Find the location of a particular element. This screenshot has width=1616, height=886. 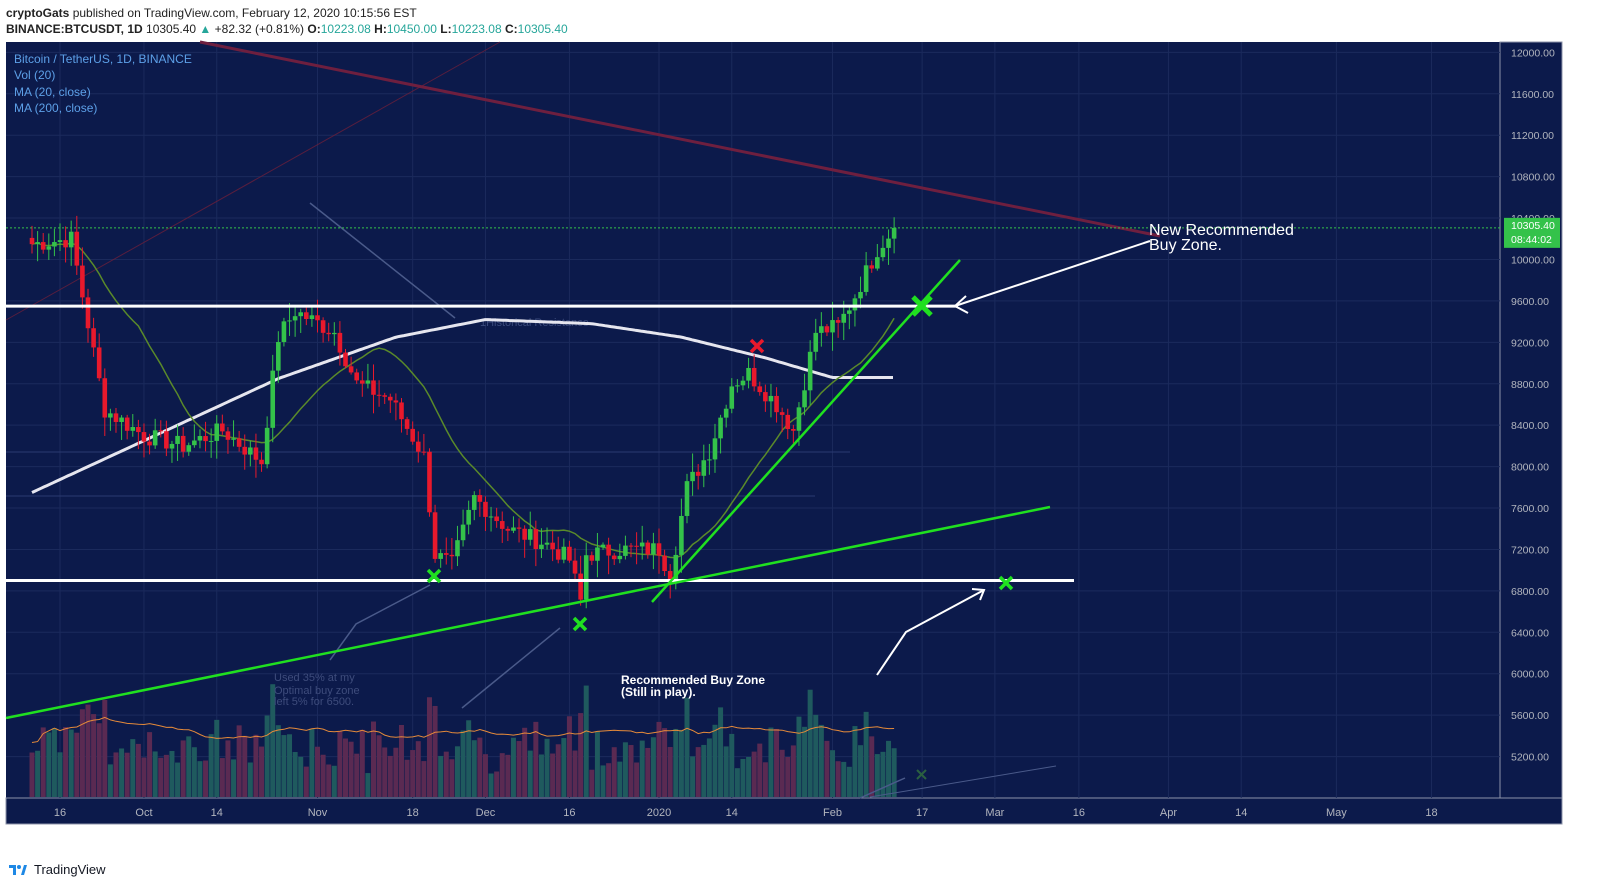

price-tick-label: 11600.00 is located at coordinates (1532, 95).